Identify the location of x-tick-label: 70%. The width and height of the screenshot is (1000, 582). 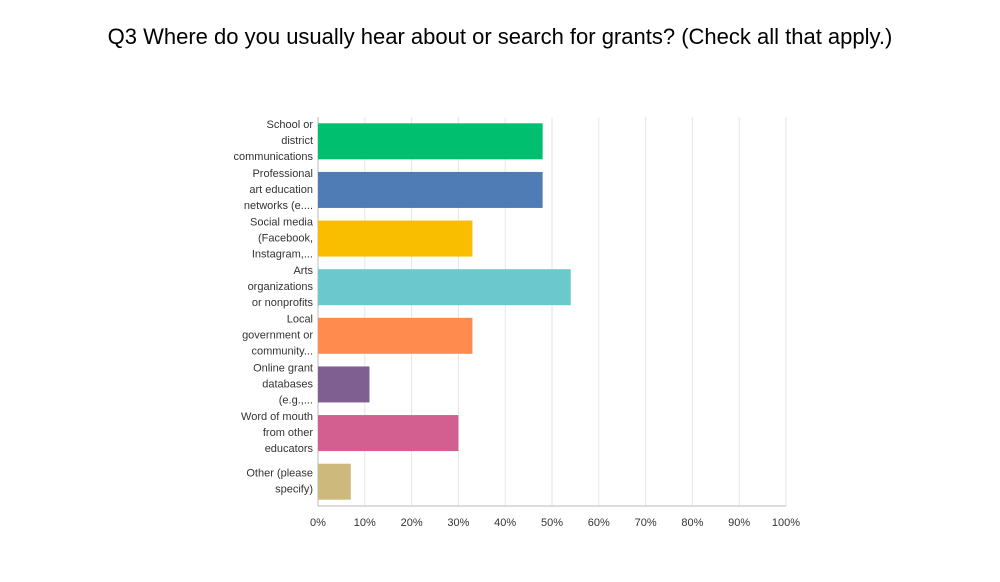
(646, 523).